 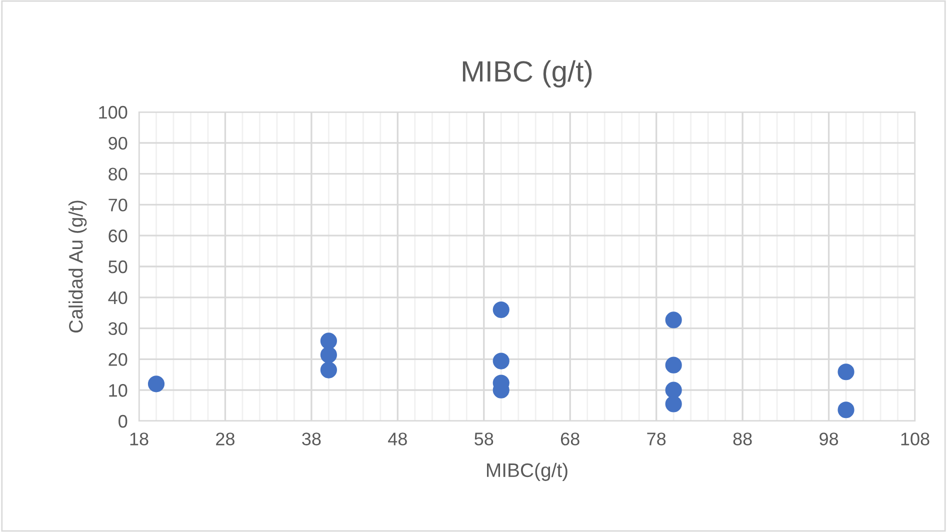 I want to click on x-tick-label: 48, so click(x=397, y=439).